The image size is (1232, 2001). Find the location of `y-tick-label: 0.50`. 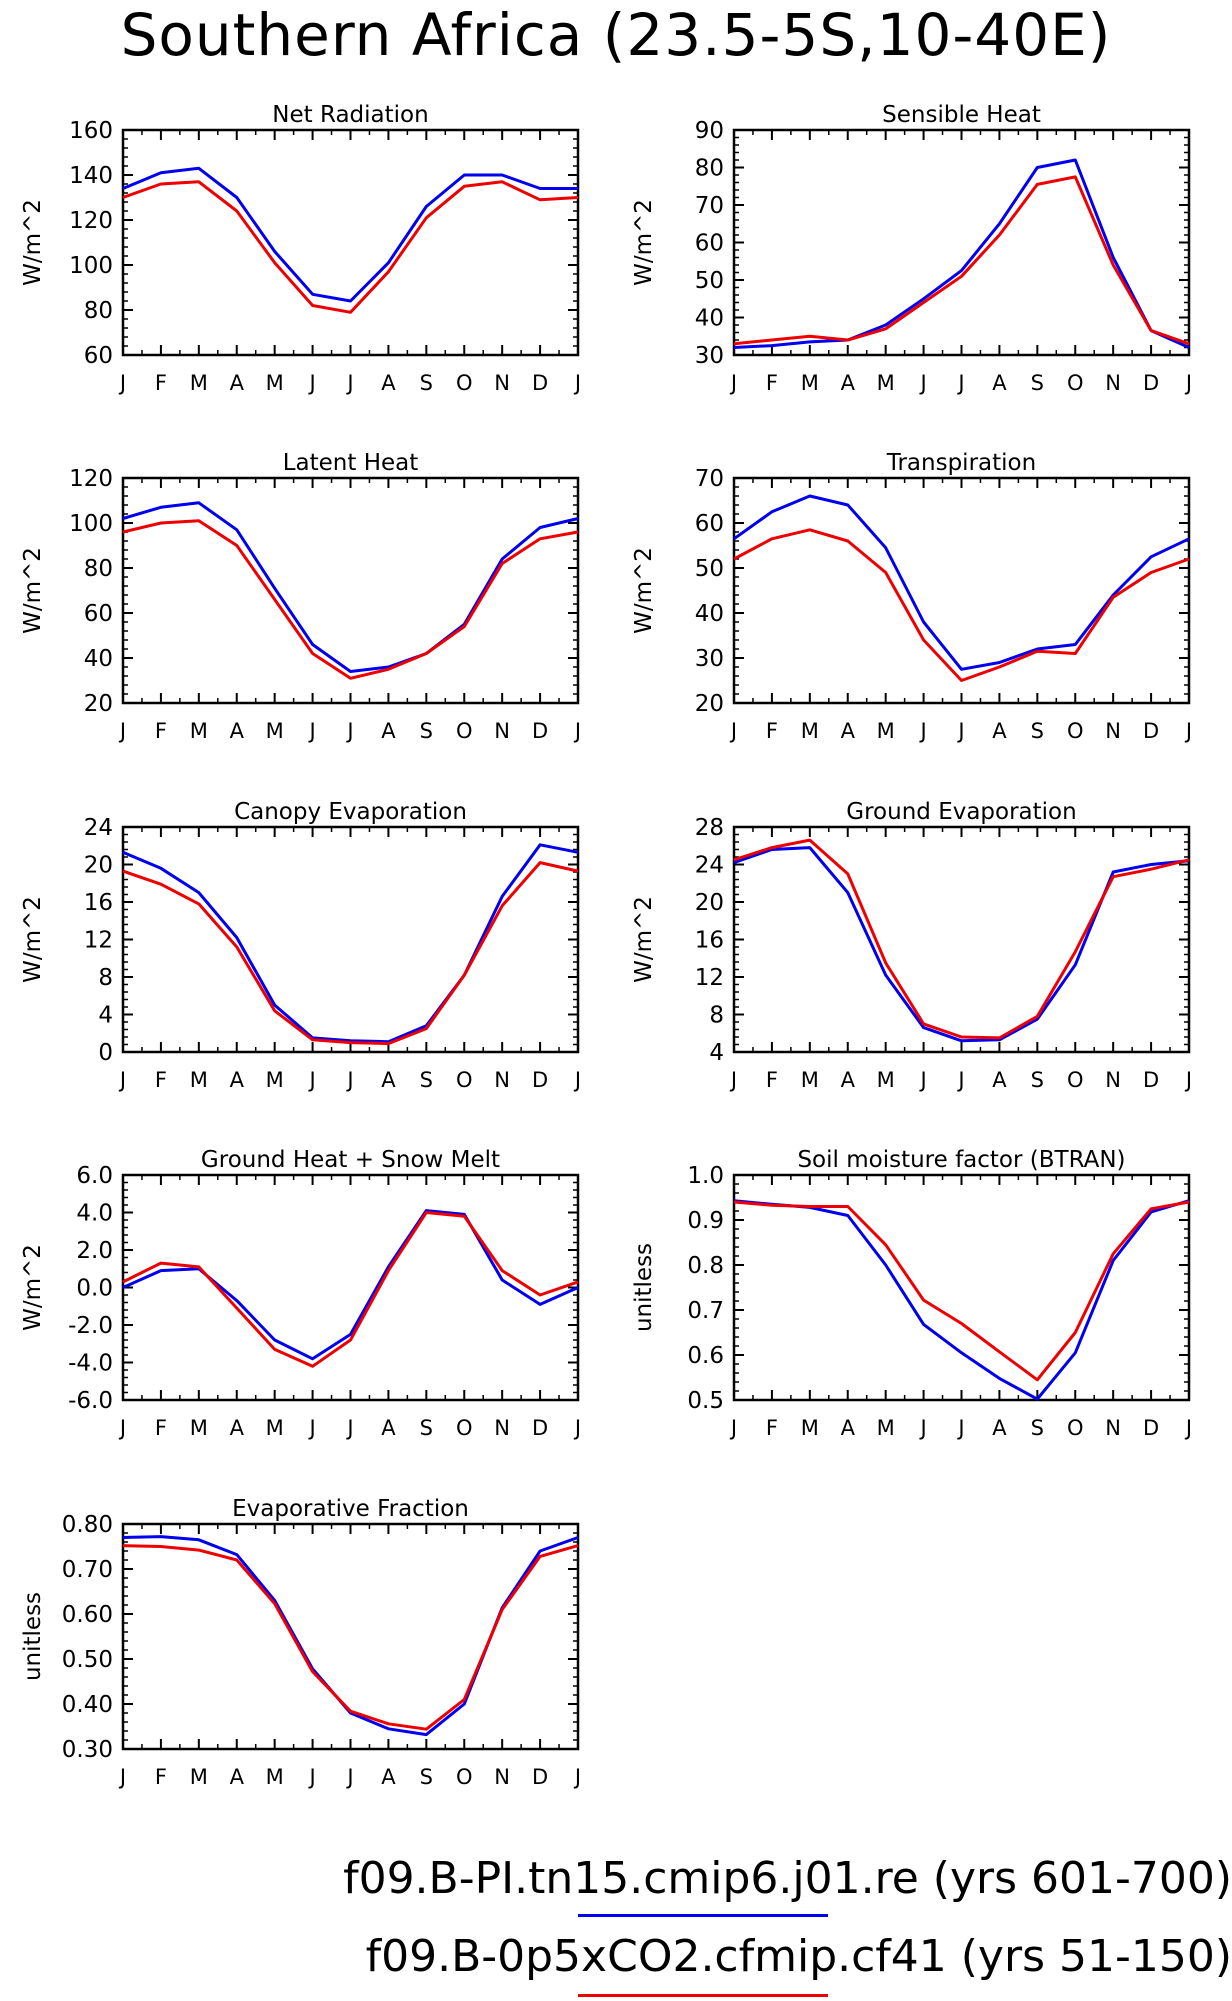

y-tick-label: 0.50 is located at coordinates (87, 1660).